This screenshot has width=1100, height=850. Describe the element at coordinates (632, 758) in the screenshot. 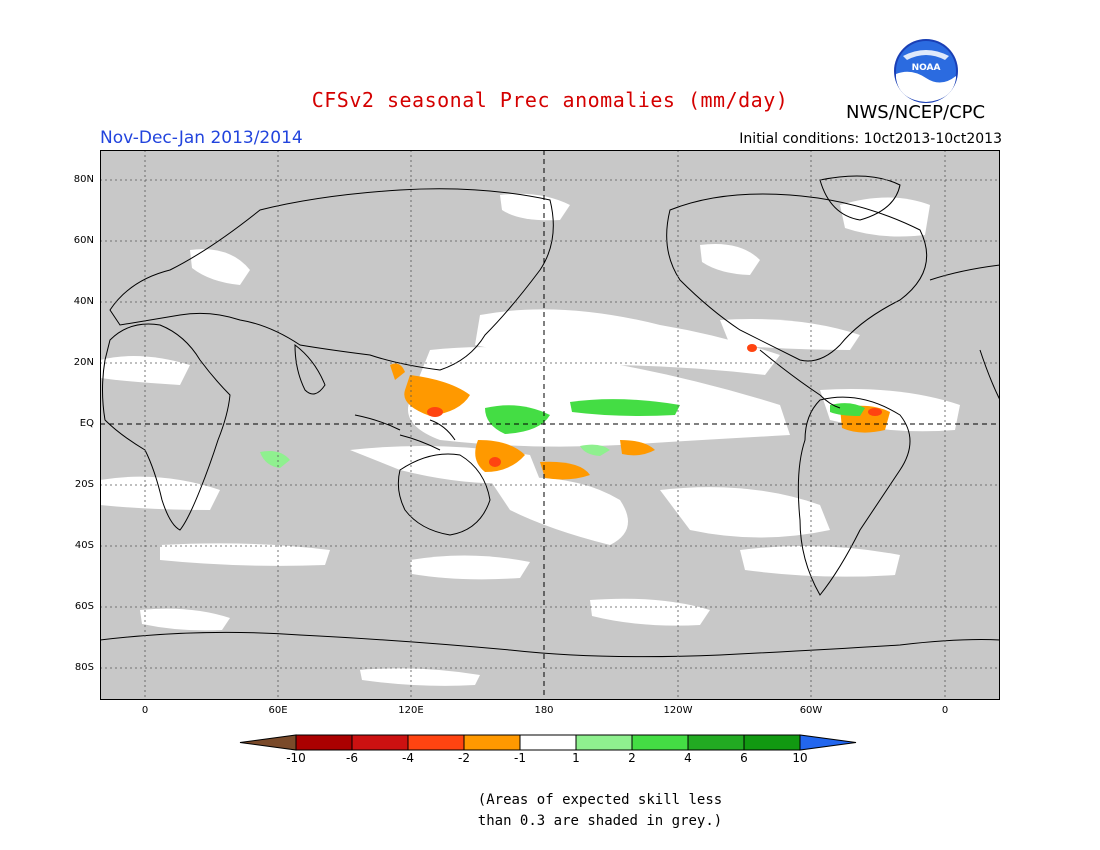

I see `colorbar-label: 2` at that location.